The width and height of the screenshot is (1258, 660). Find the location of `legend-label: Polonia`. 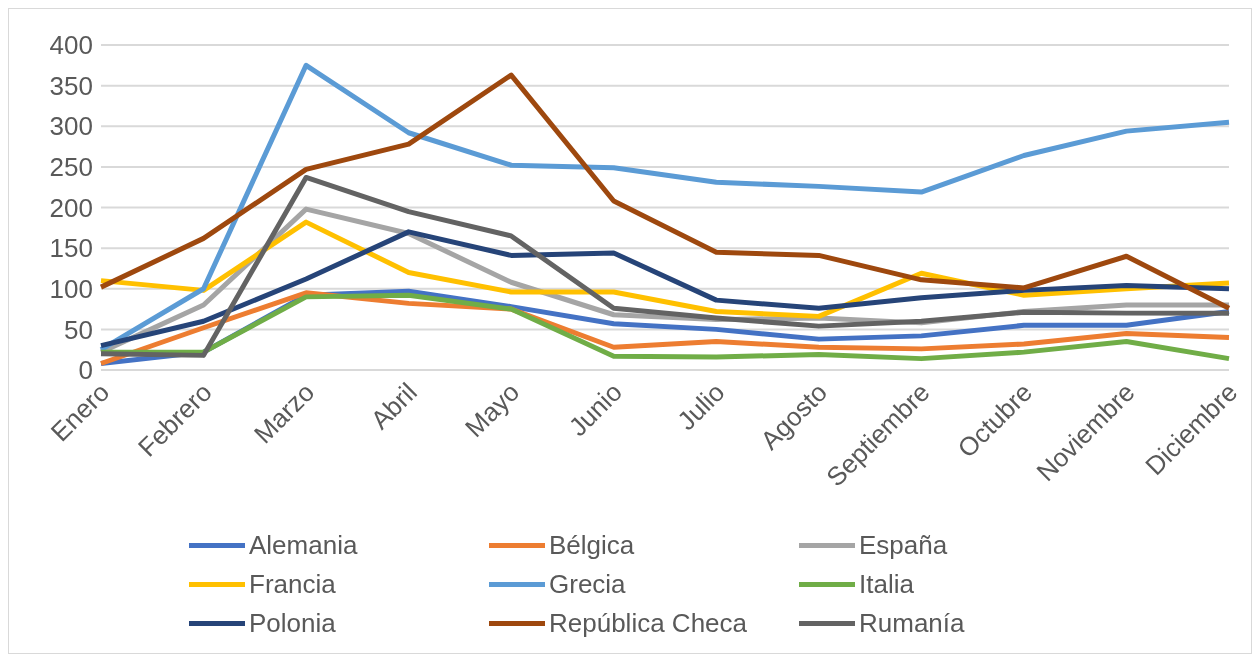

legend-label: Polonia is located at coordinates (292, 623).